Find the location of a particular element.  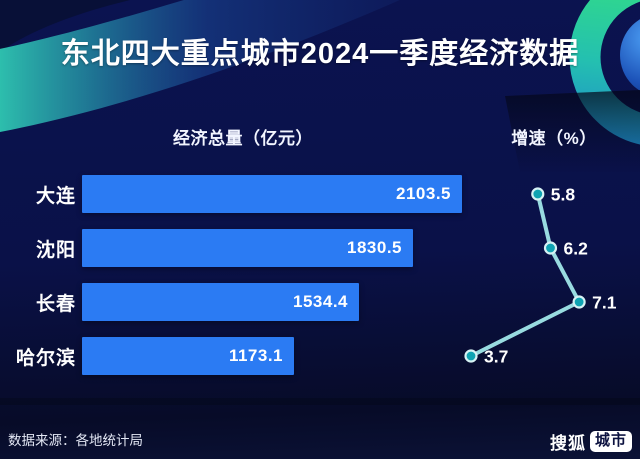

page-title: 东北四大重点城市2024一季度经济数据 is located at coordinates (320, 54).